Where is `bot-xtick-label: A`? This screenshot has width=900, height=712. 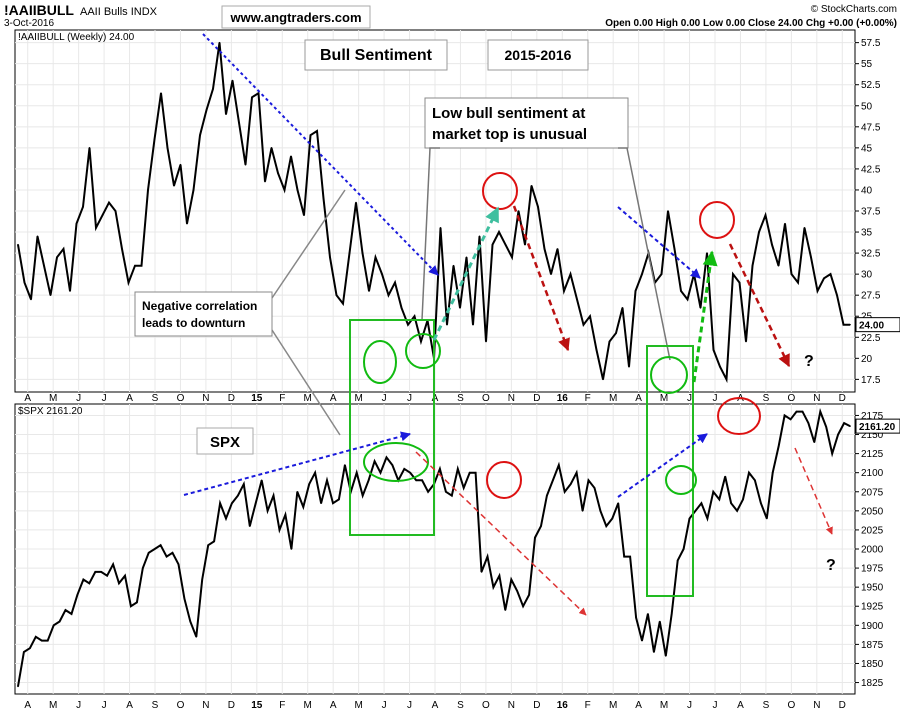 bot-xtick-label: A is located at coordinates (740, 705).